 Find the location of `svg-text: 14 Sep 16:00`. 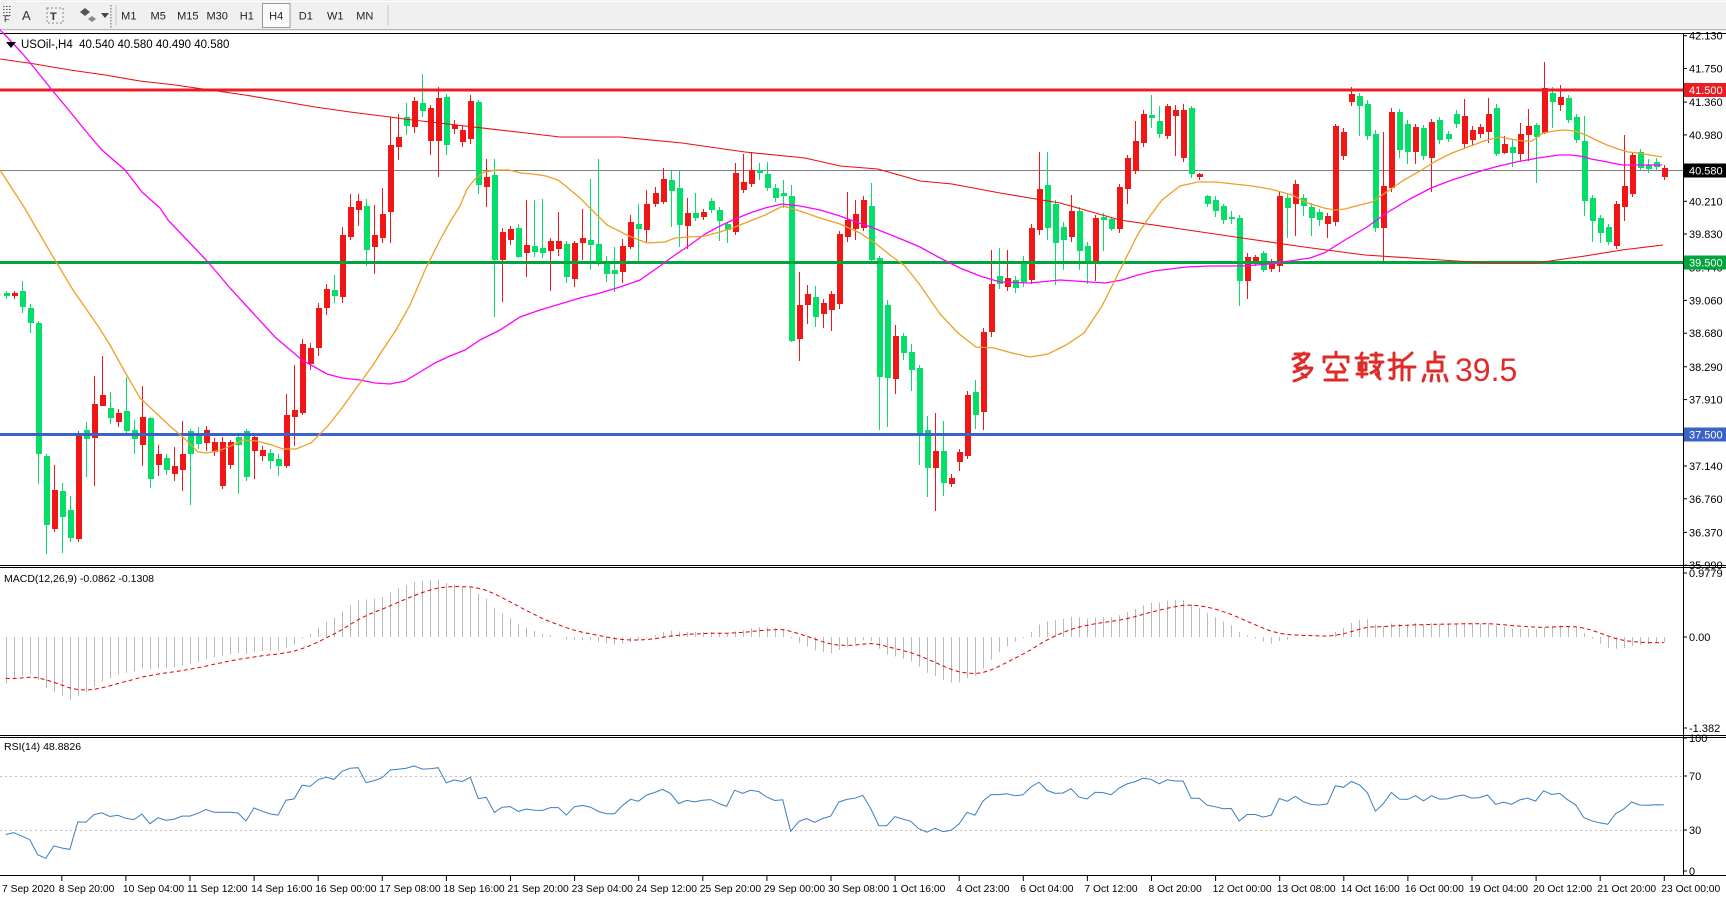

svg-text: 14 Sep 16:00 is located at coordinates (282, 889).